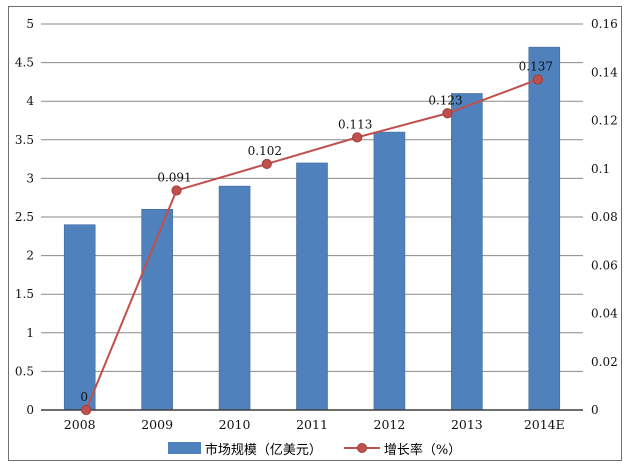 The height and width of the screenshot is (468, 629). I want to click on x-label-2011: 2011, so click(312, 424).